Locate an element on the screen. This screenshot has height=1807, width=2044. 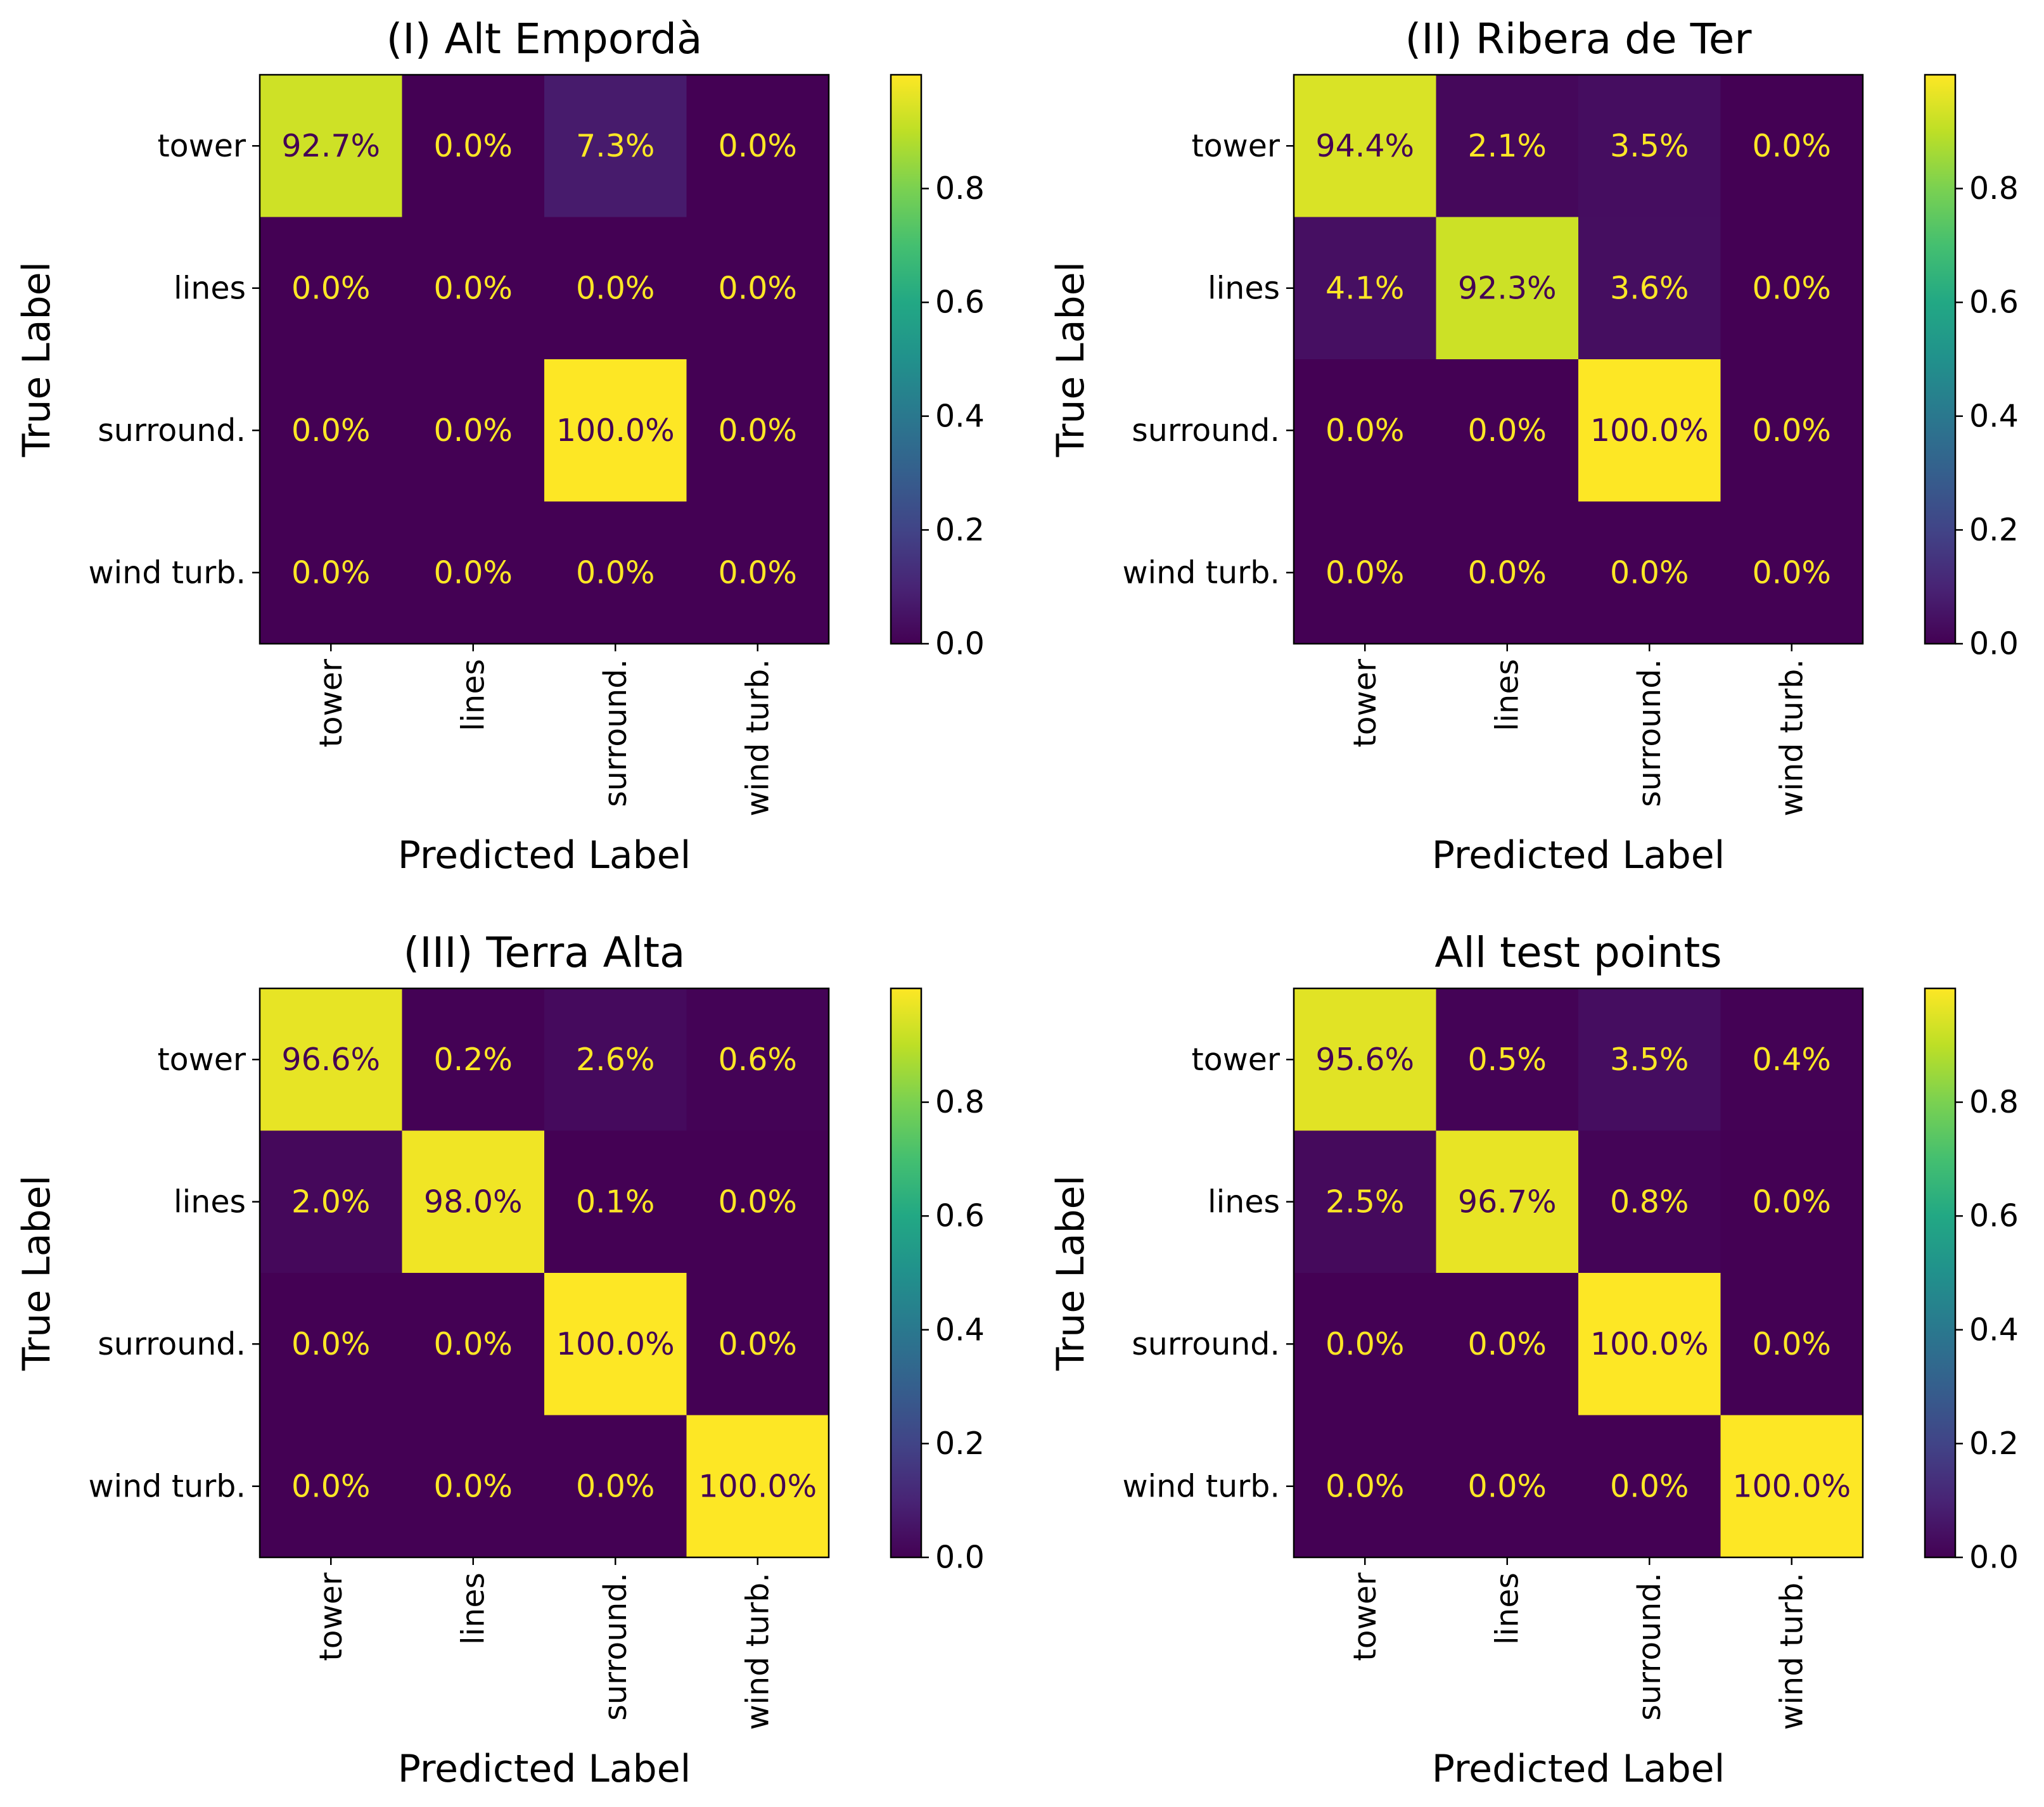
colorbar-tick-label: 0.8 is located at coordinates (1994, 1102).